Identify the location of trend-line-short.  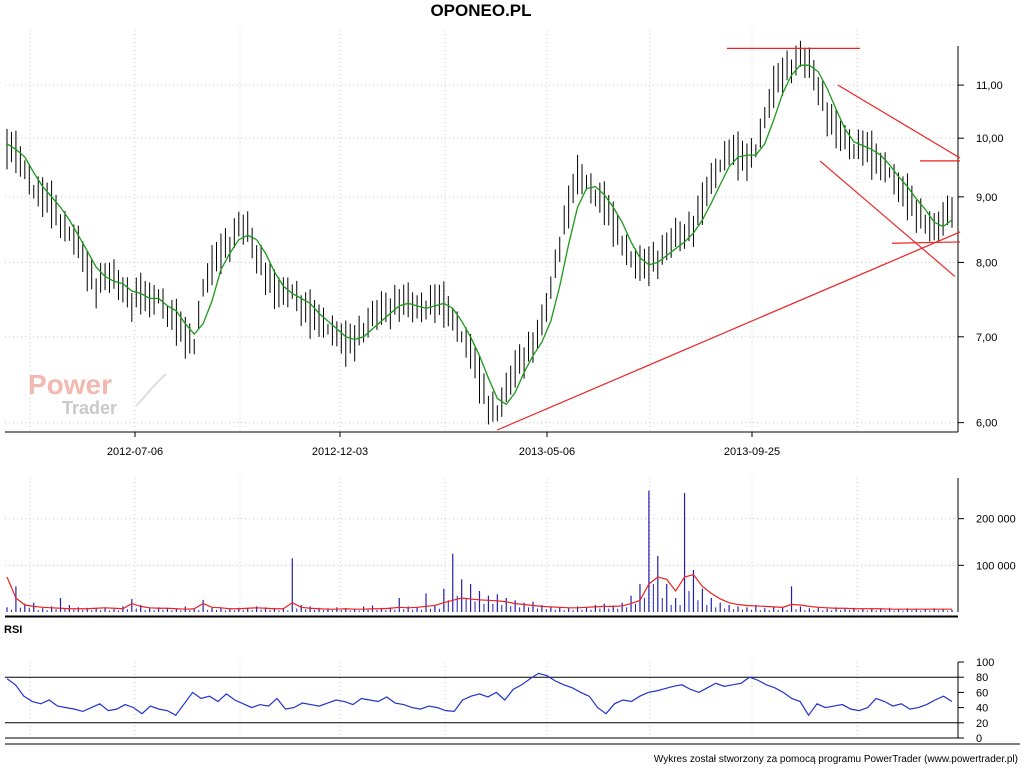
(926, 242).